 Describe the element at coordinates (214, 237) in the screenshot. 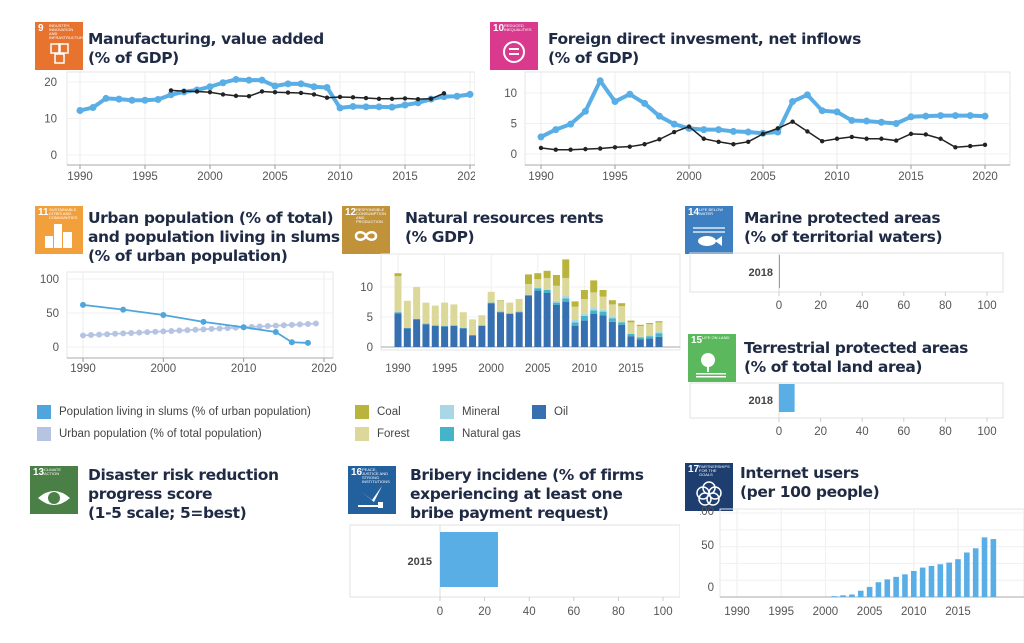

I see `title-line: and population living in slums` at that location.